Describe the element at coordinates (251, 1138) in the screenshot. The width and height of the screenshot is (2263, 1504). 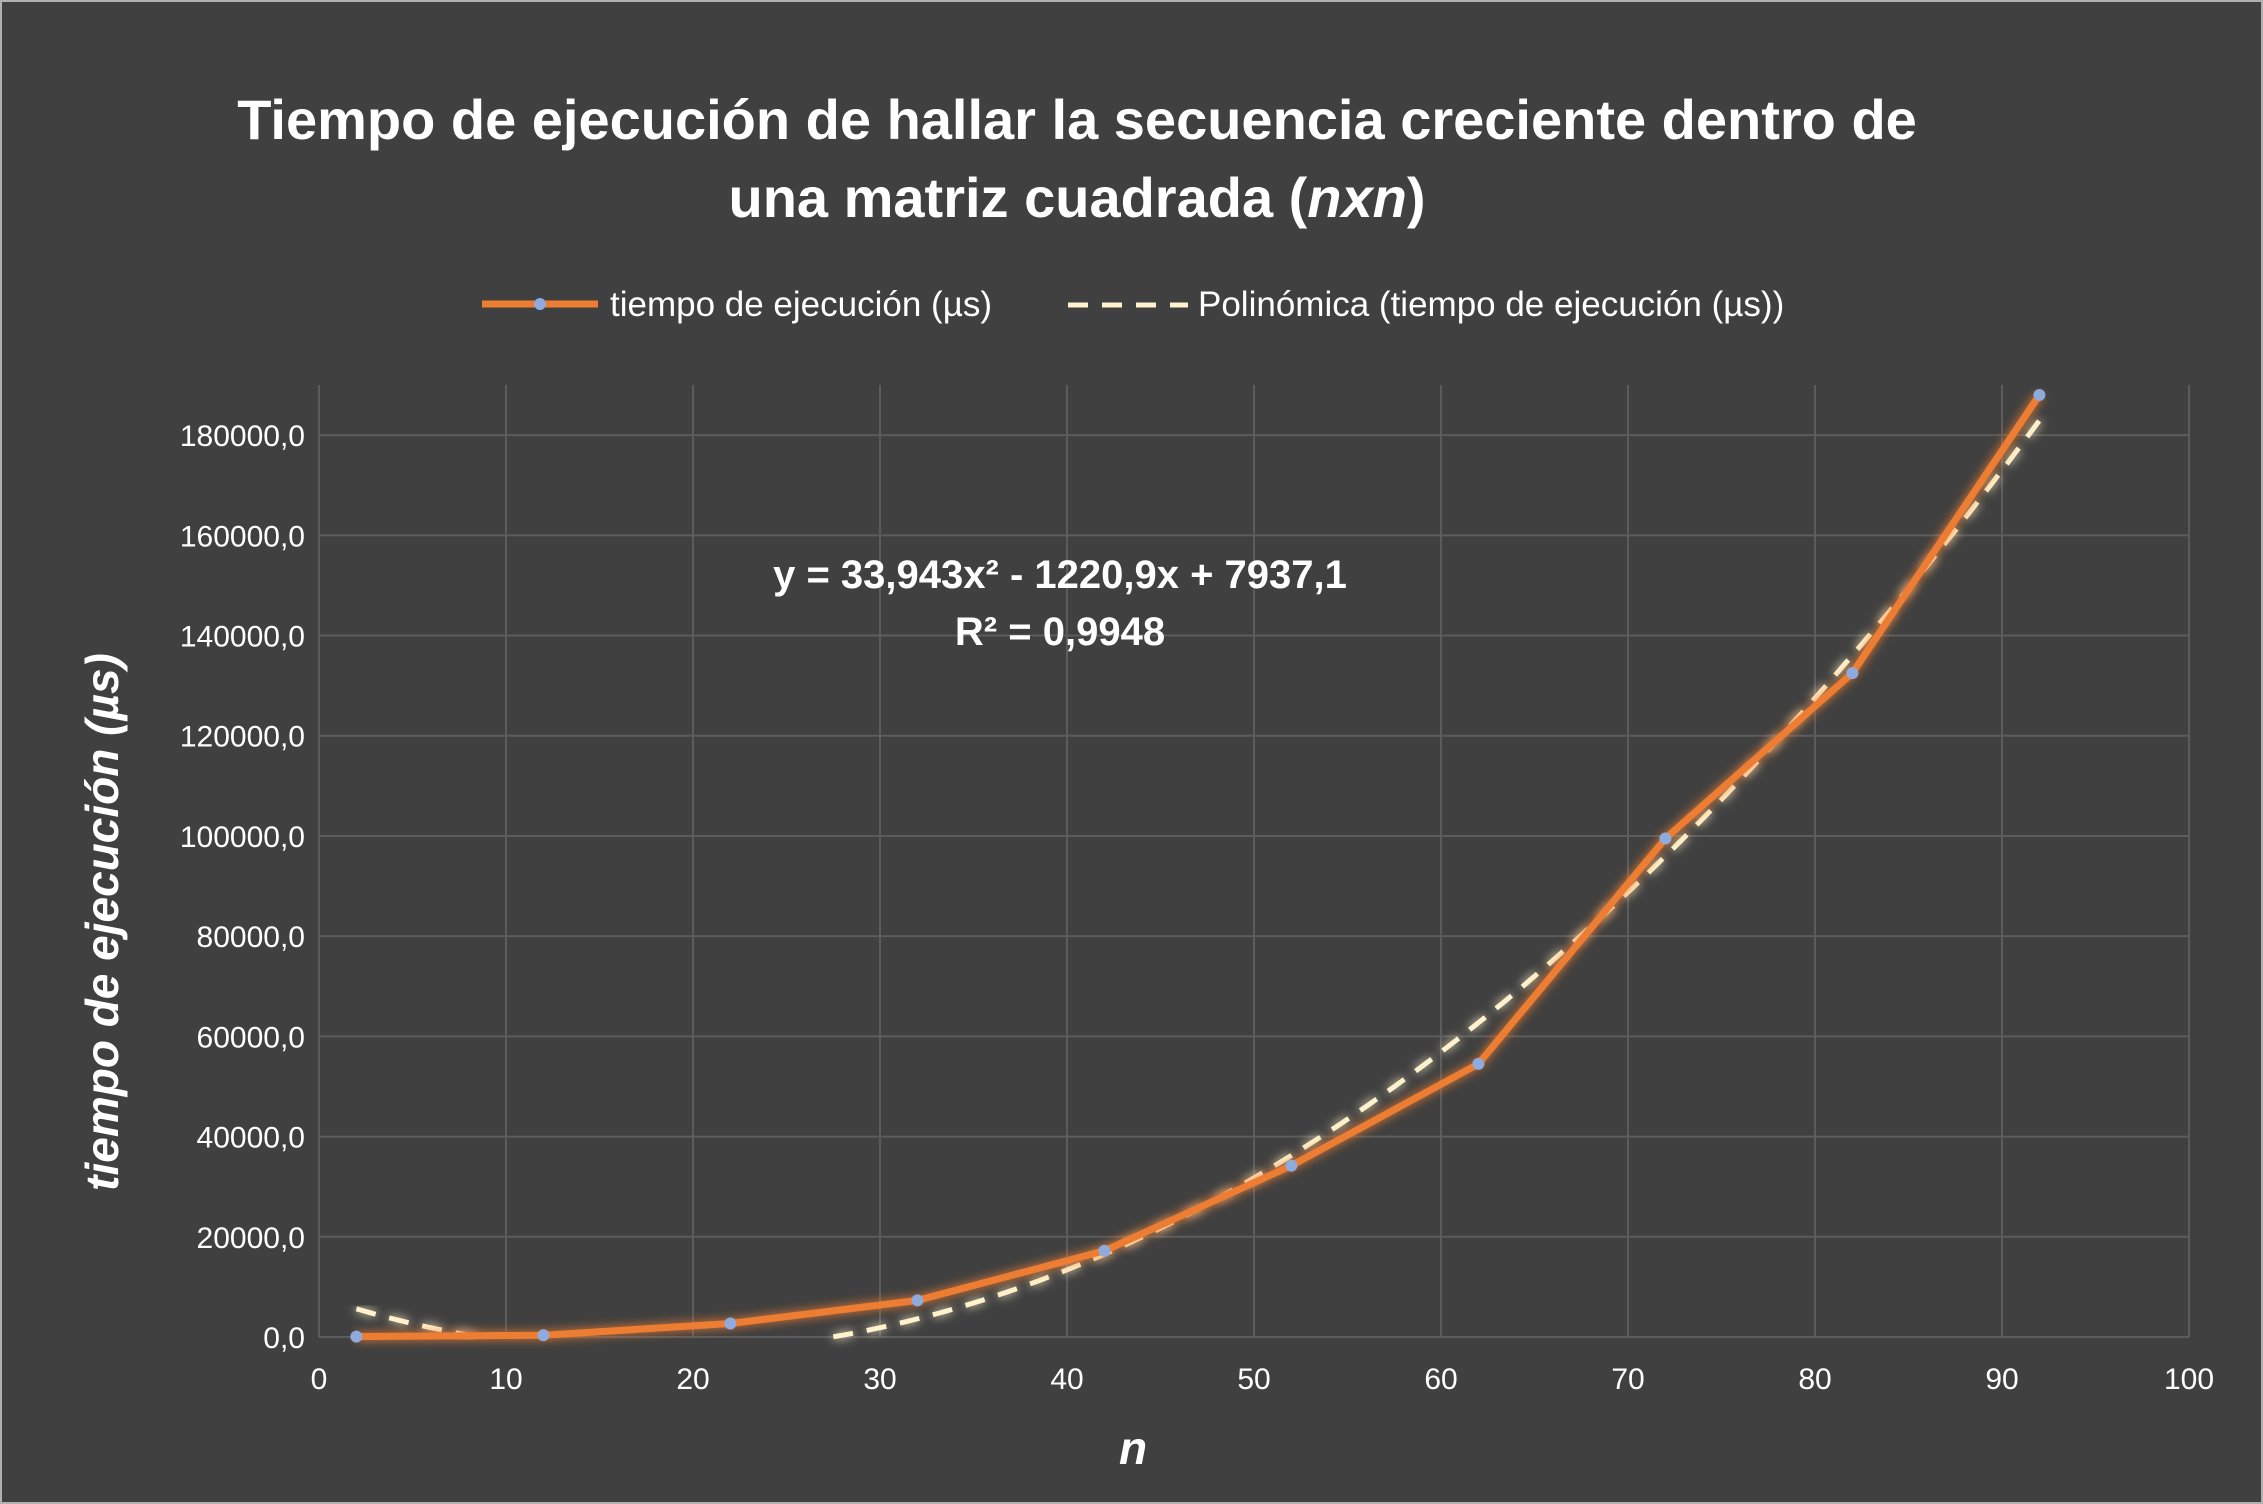
I see `y-tick-label: 40000,0` at that location.